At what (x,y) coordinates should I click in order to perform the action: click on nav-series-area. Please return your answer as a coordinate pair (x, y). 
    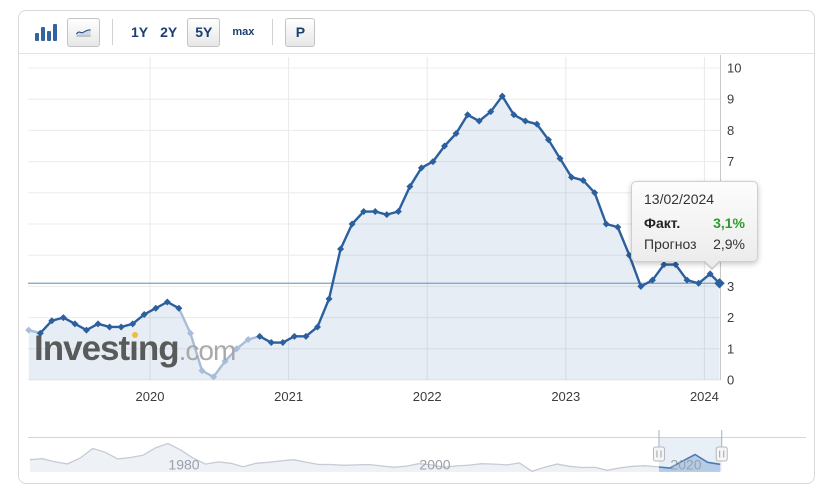
    Looking at the image, I should click on (375, 457).